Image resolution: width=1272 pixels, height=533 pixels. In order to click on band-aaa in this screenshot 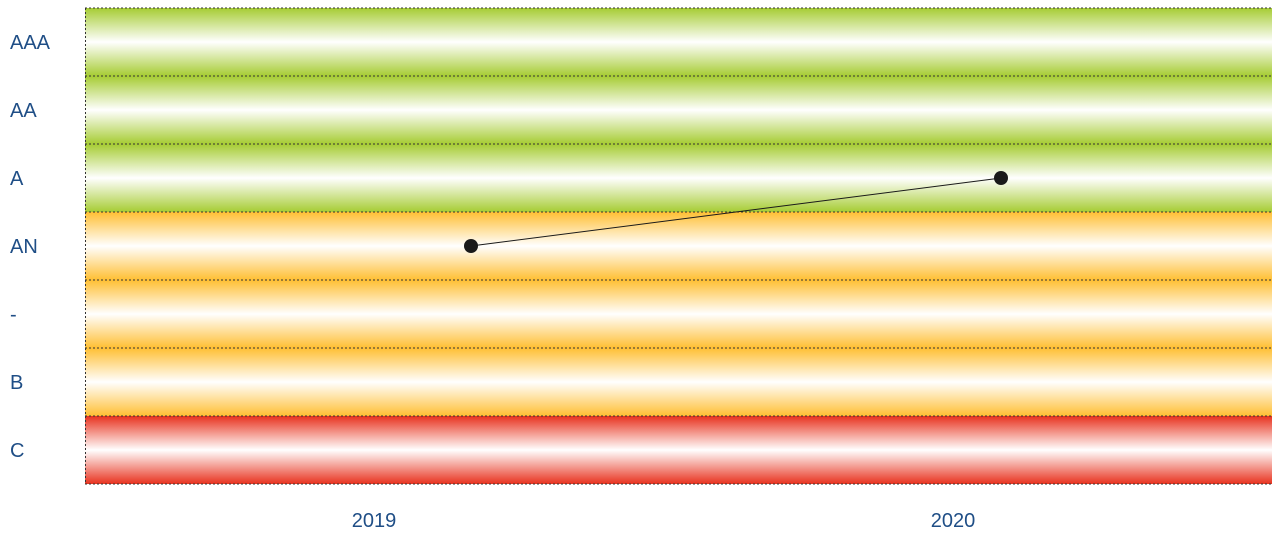, I will do `click(678, 42)`.